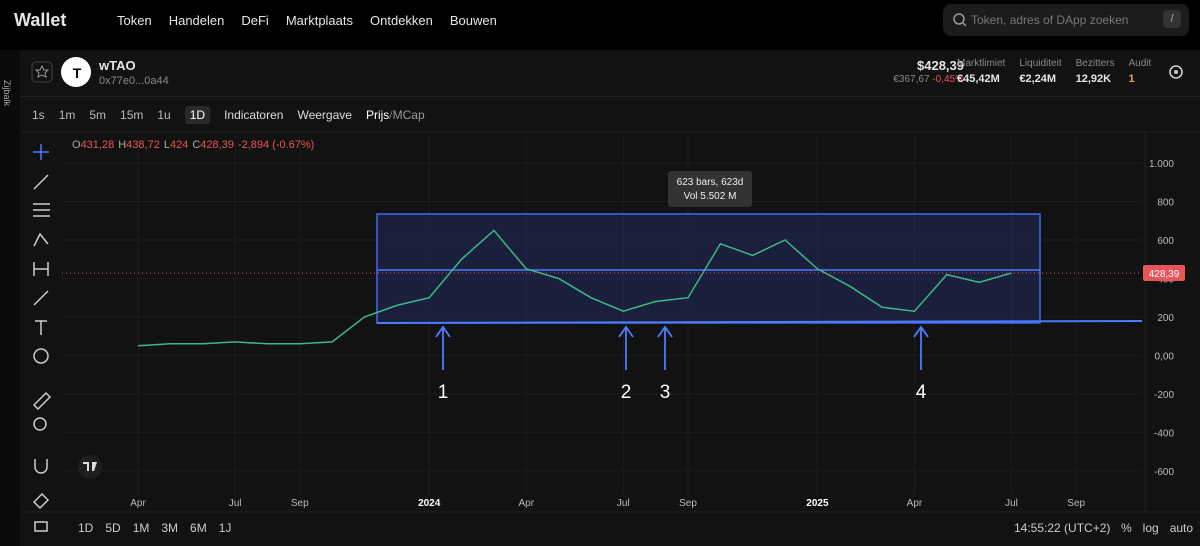 The height and width of the screenshot is (546, 1200). Describe the element at coordinates (166, 145) in the screenshot. I see `ohlc-key: L` at that location.